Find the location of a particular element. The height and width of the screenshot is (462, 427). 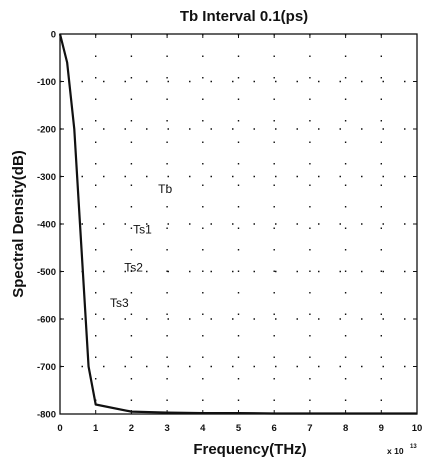

x-axis-label: Frequency(THz) is located at coordinates (249, 449).